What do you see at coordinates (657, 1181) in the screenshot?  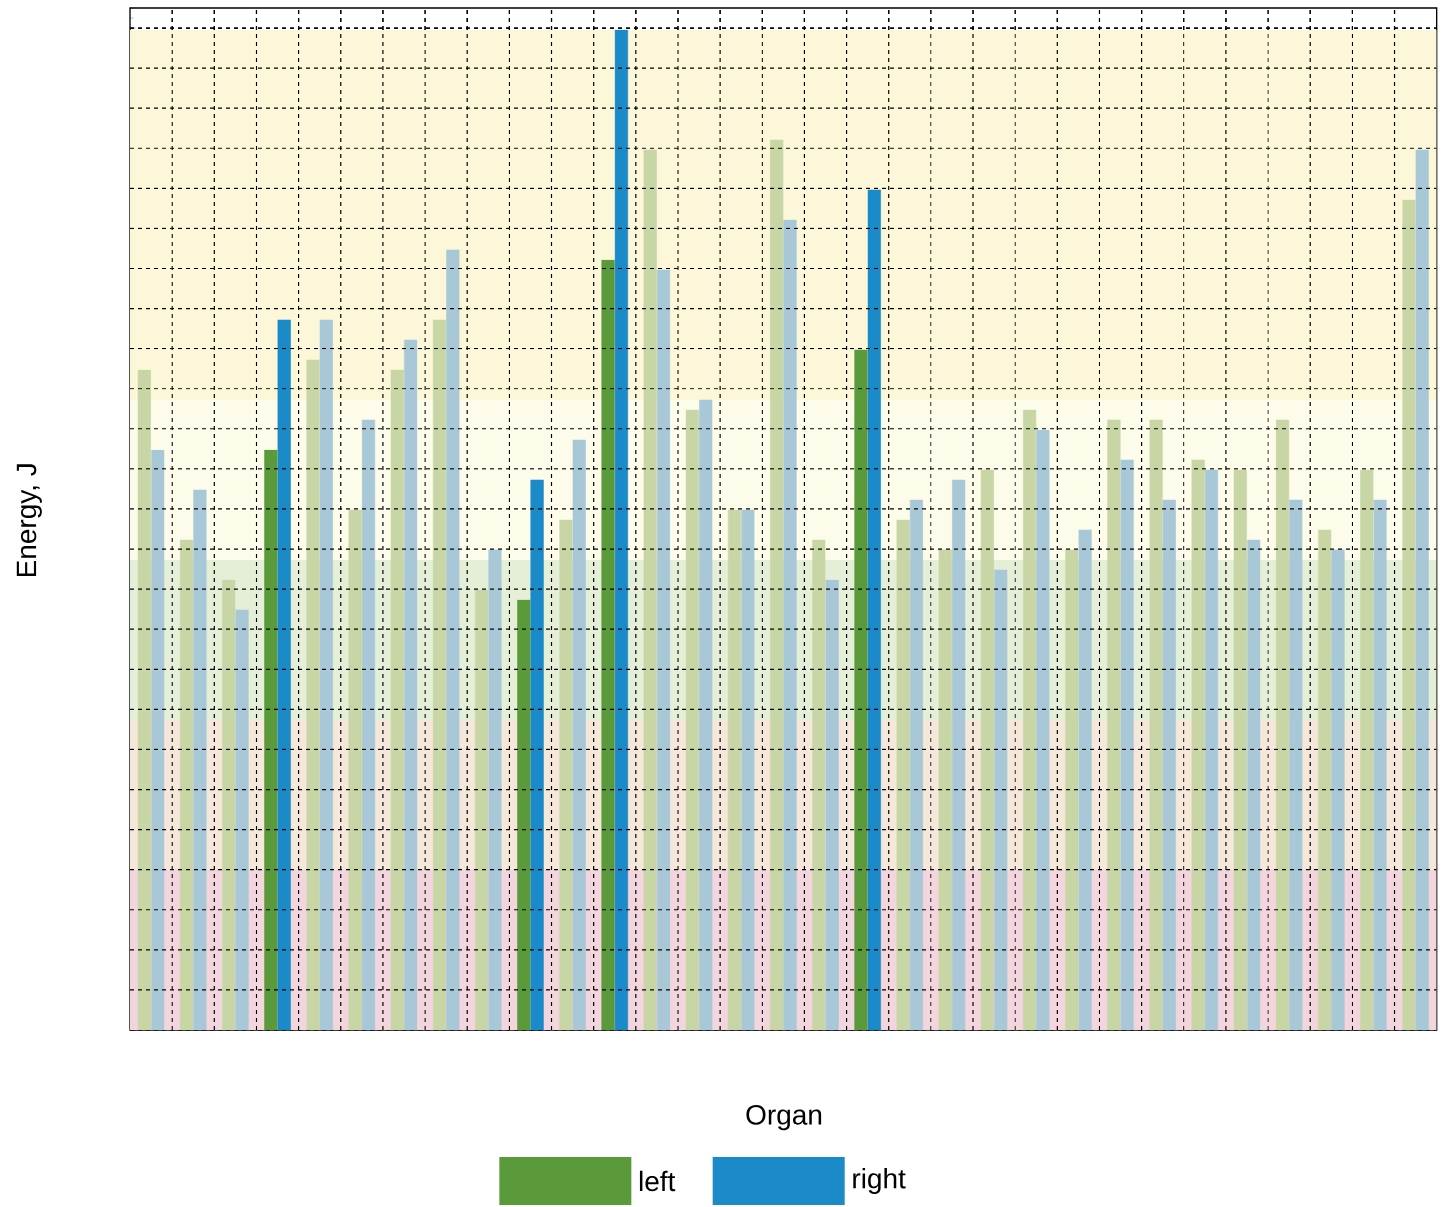 I see `legend-label: left` at bounding box center [657, 1181].